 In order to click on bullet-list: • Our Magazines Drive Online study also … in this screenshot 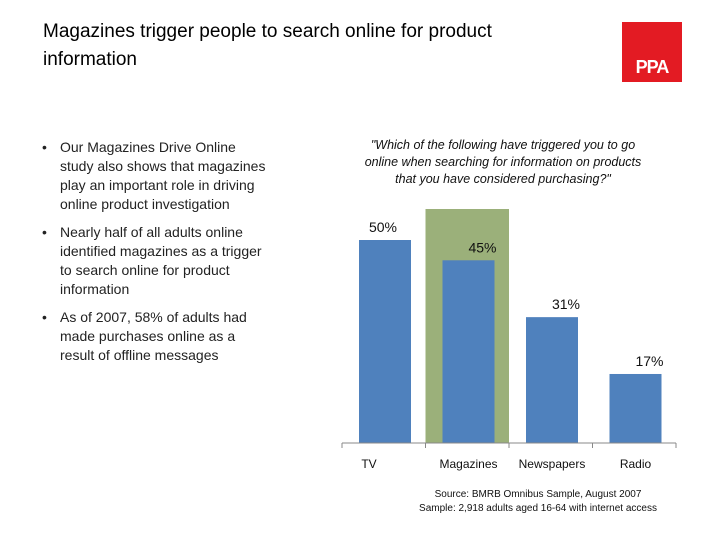, I will do `click(155, 256)`.